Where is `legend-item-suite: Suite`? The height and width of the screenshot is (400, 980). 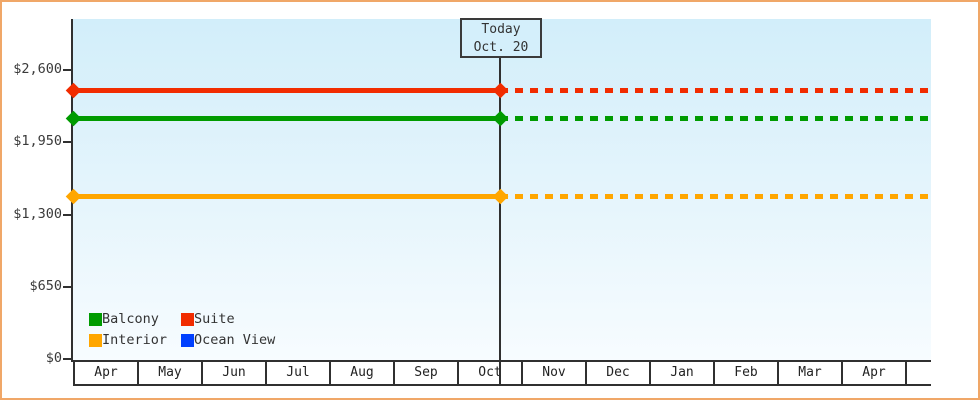
legend-item-suite: Suite is located at coordinates (228, 319).